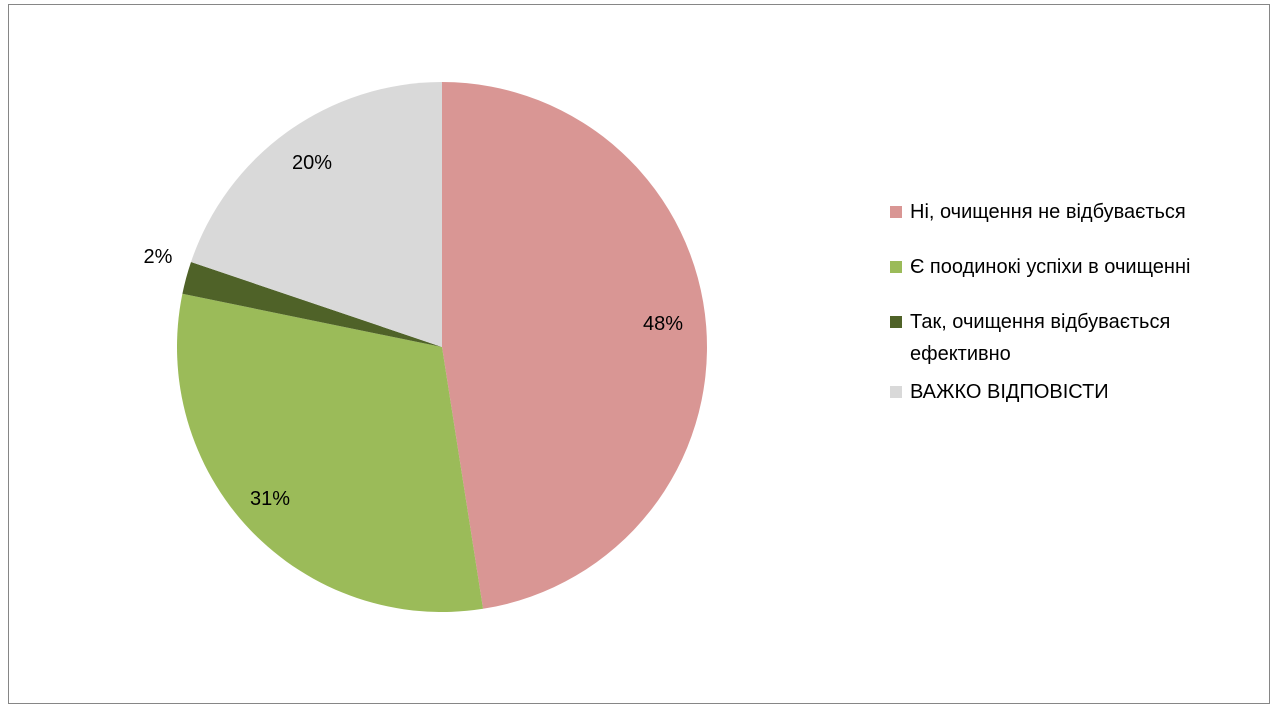 The width and height of the screenshot is (1277, 704). I want to click on legend-item-0: Ні, очищення не відбувається, so click(1075, 212).